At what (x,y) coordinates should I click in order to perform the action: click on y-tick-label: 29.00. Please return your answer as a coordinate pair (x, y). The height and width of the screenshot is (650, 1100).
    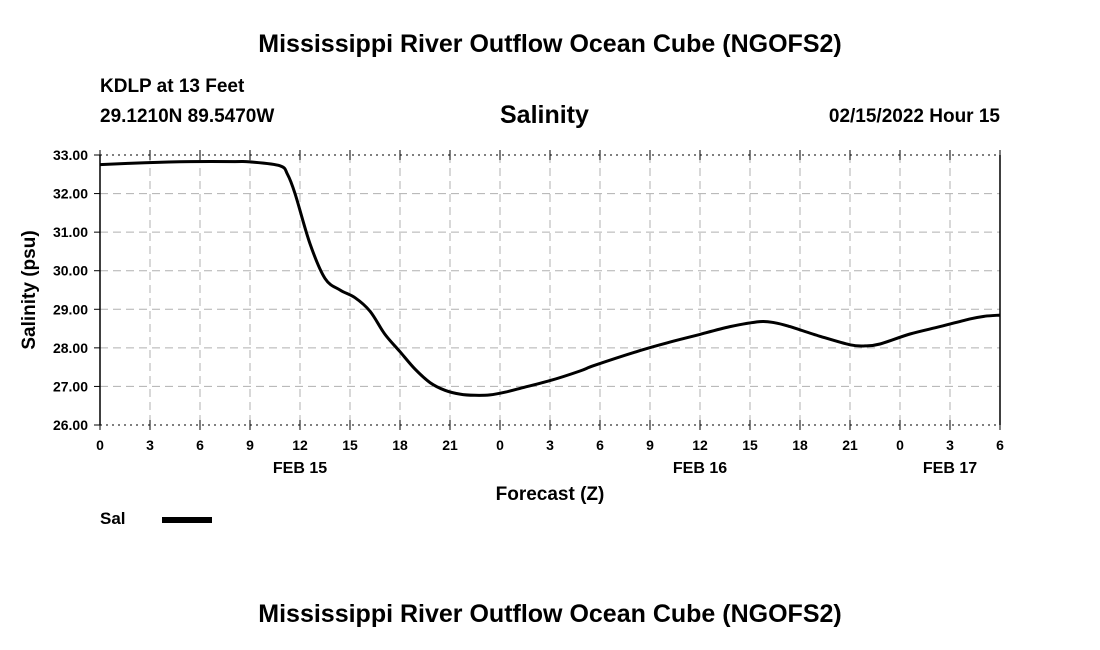
    Looking at the image, I should click on (70, 309).